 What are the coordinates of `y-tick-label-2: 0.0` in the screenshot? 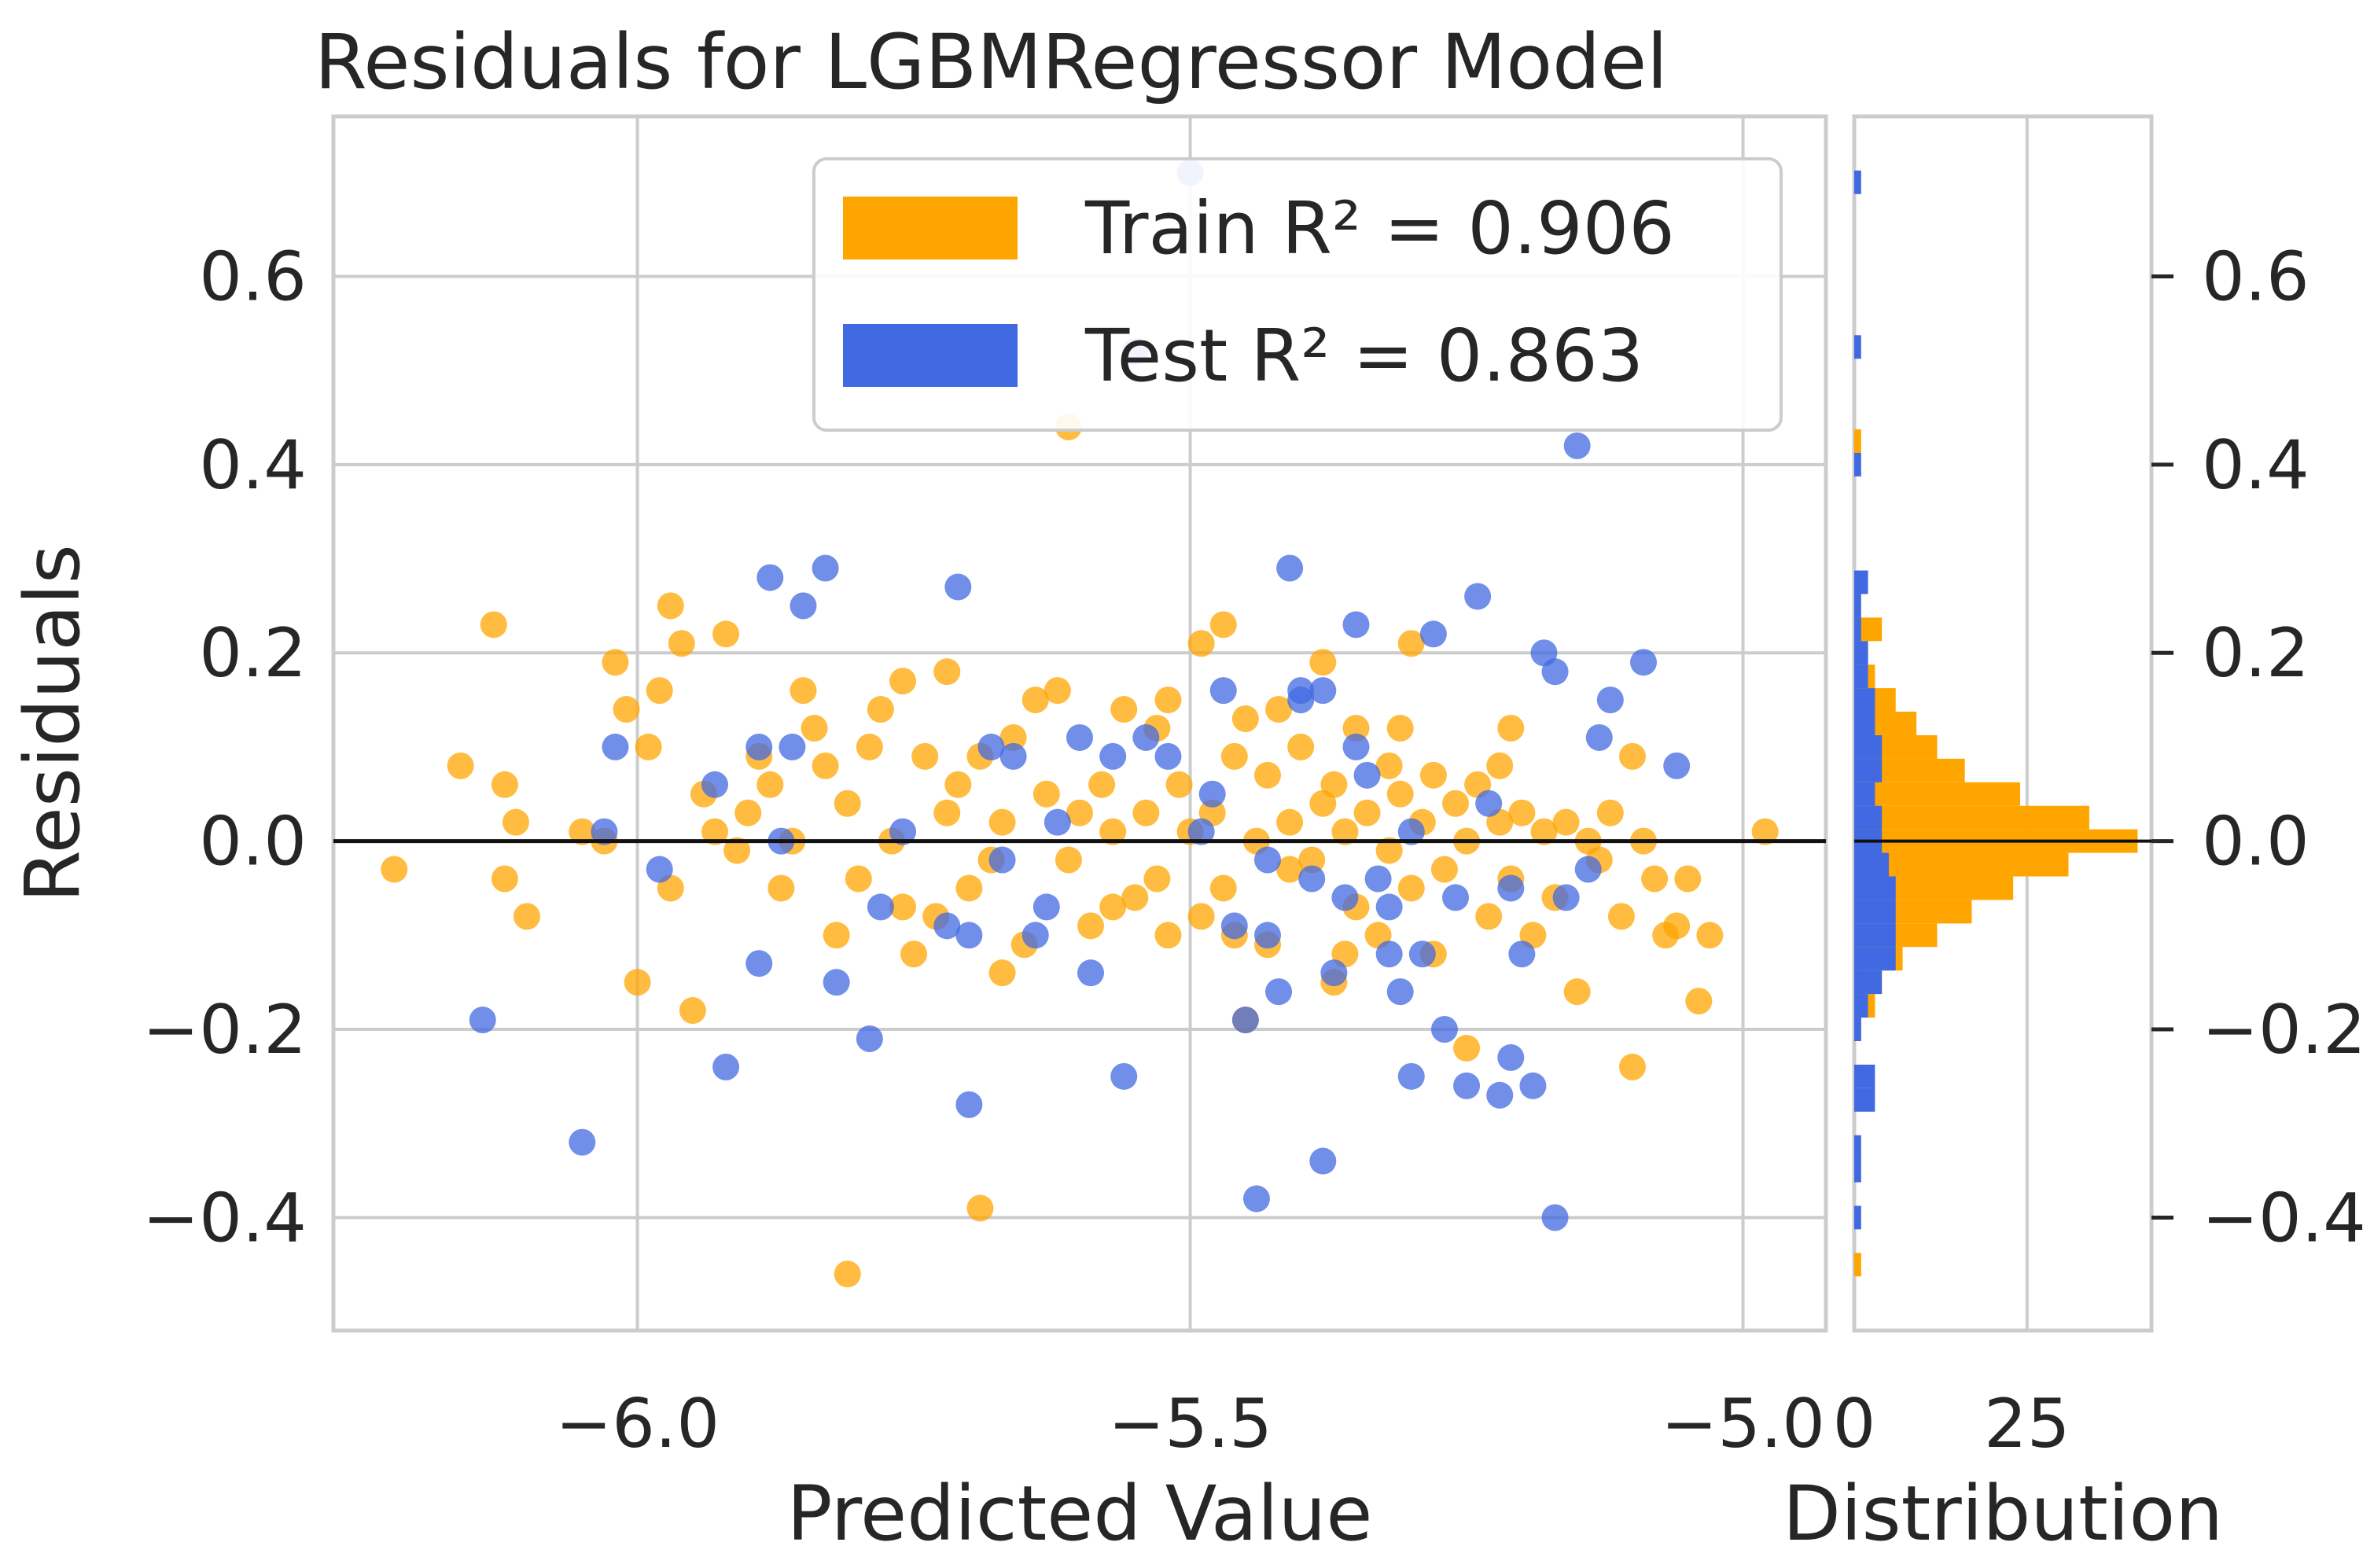 It's located at (253, 842).